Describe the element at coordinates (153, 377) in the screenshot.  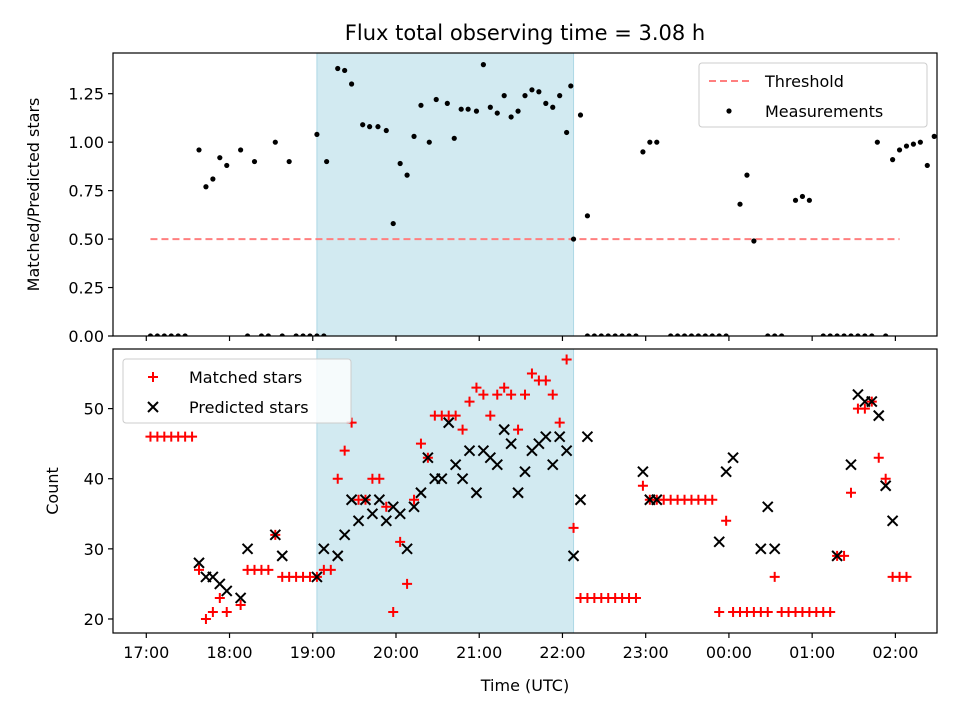
I see `legend-matched-marker` at that location.